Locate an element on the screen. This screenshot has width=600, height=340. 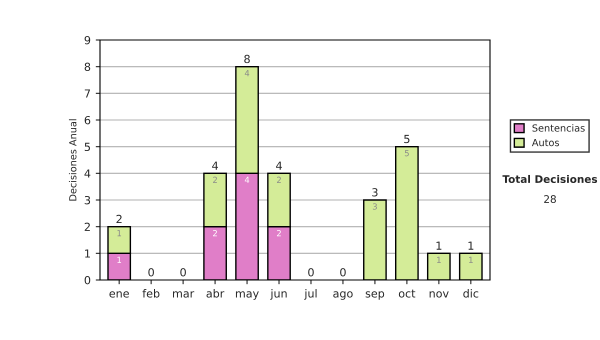
x-tick-label: ago is located at coordinates (343, 295).